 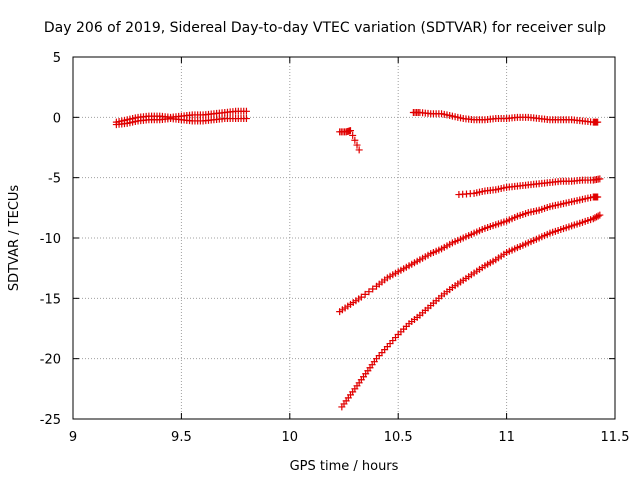 I want to click on y-tick-label: -5, so click(x=54, y=179).